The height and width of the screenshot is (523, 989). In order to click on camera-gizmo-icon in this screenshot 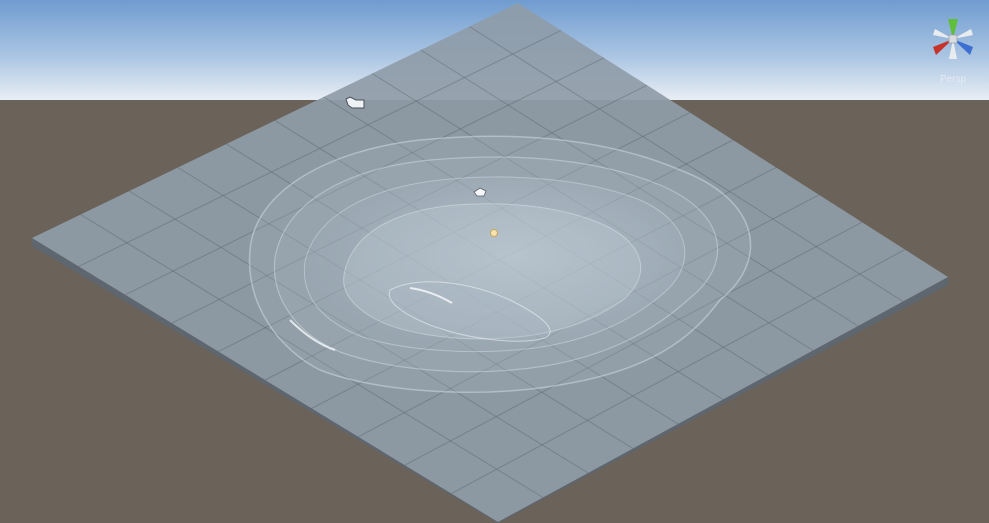, I will do `click(355, 102)`.